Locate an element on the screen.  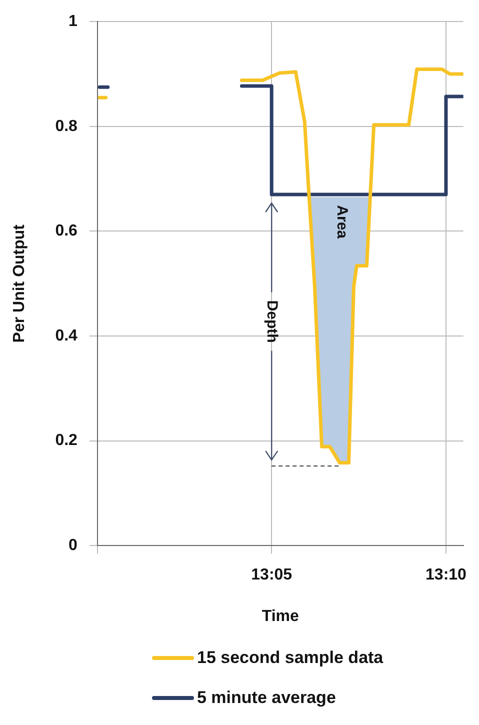
legend-label: 15 second sample data is located at coordinates (290, 658).